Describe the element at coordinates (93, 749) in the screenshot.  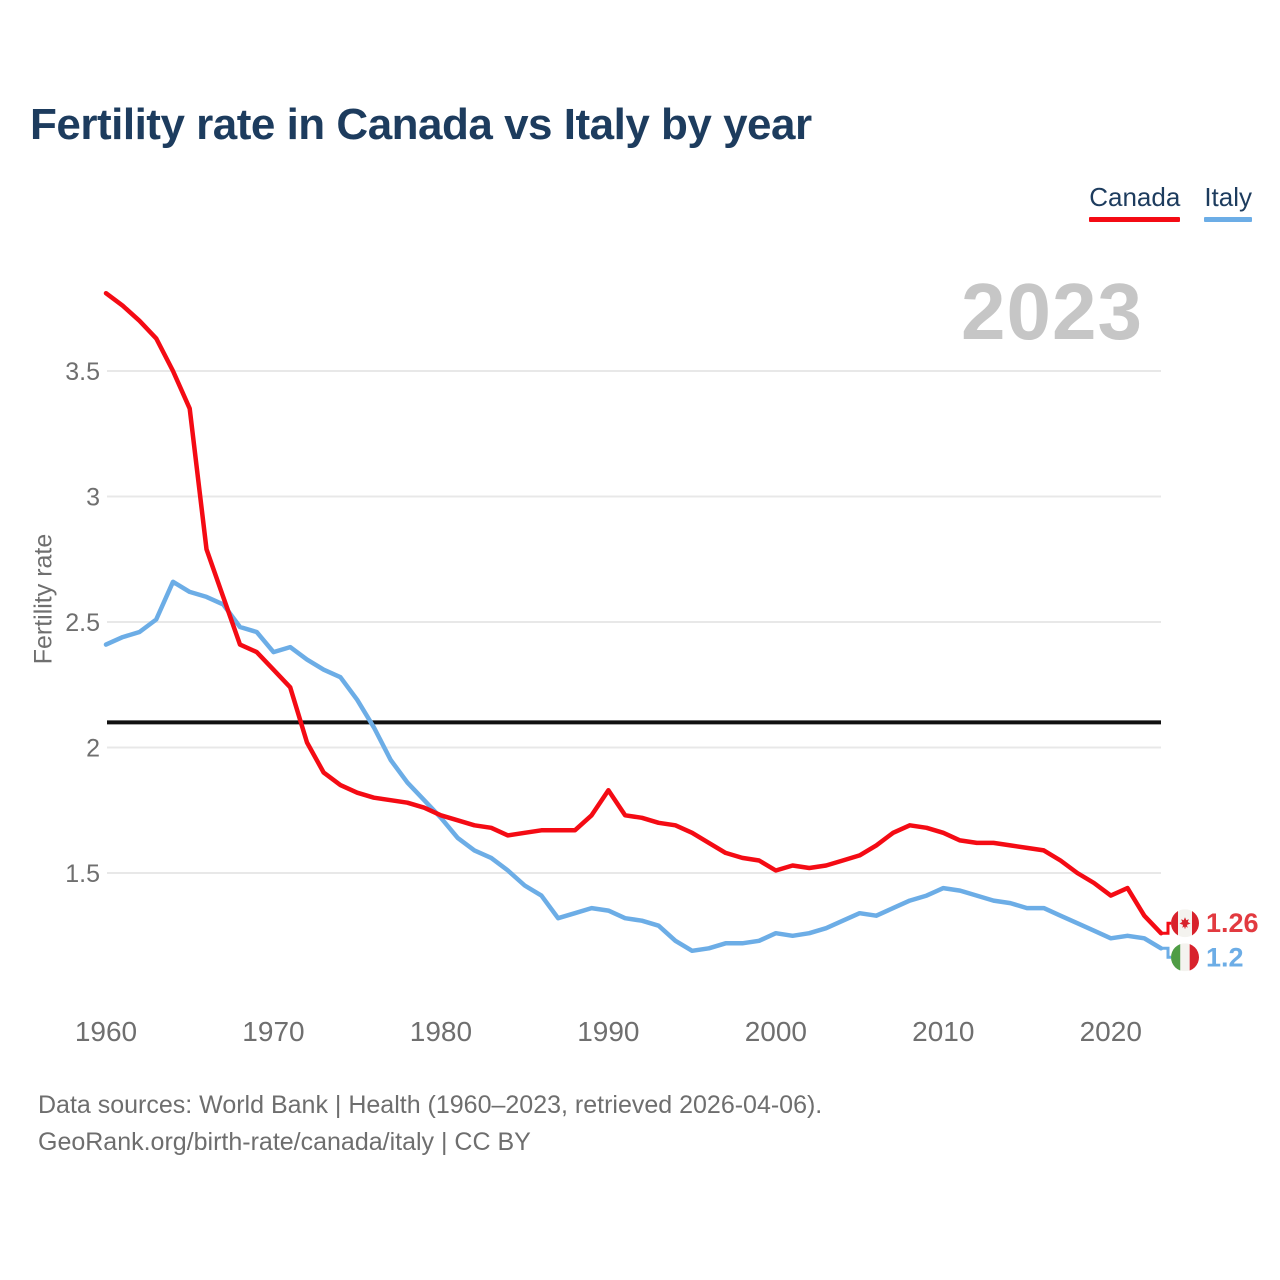
I see `y-tick-label: 2` at that location.